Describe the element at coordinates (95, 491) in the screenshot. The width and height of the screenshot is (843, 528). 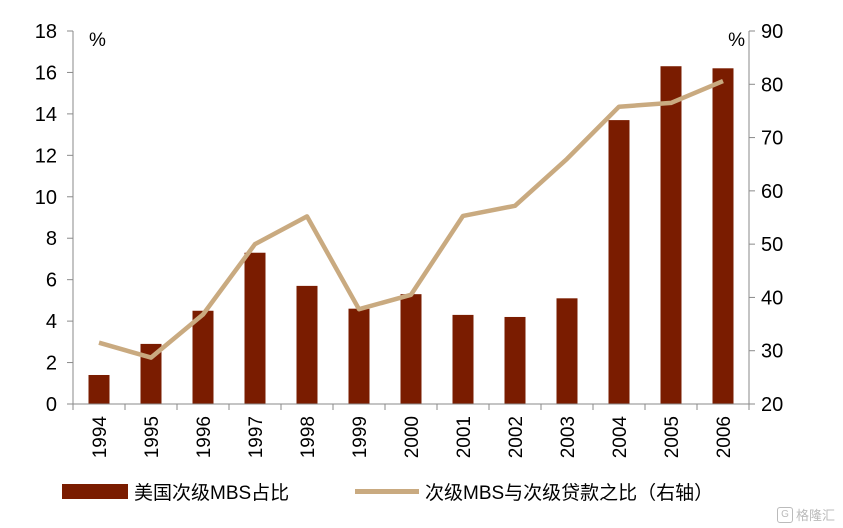
I see `legend-bar-swatch` at that location.